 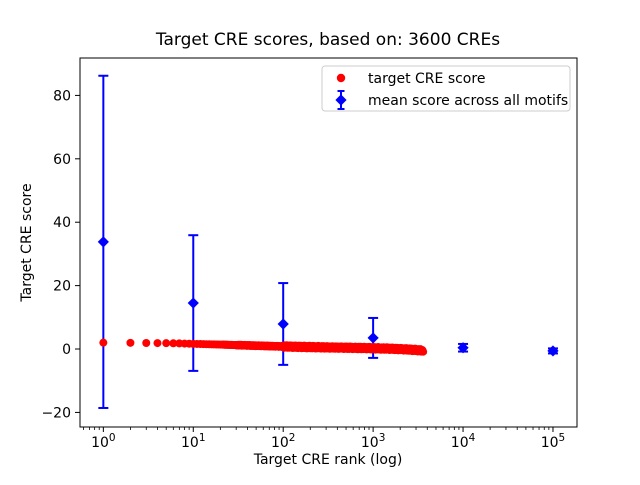 I want to click on x-tick-label: 10⁰, so click(x=103, y=441).